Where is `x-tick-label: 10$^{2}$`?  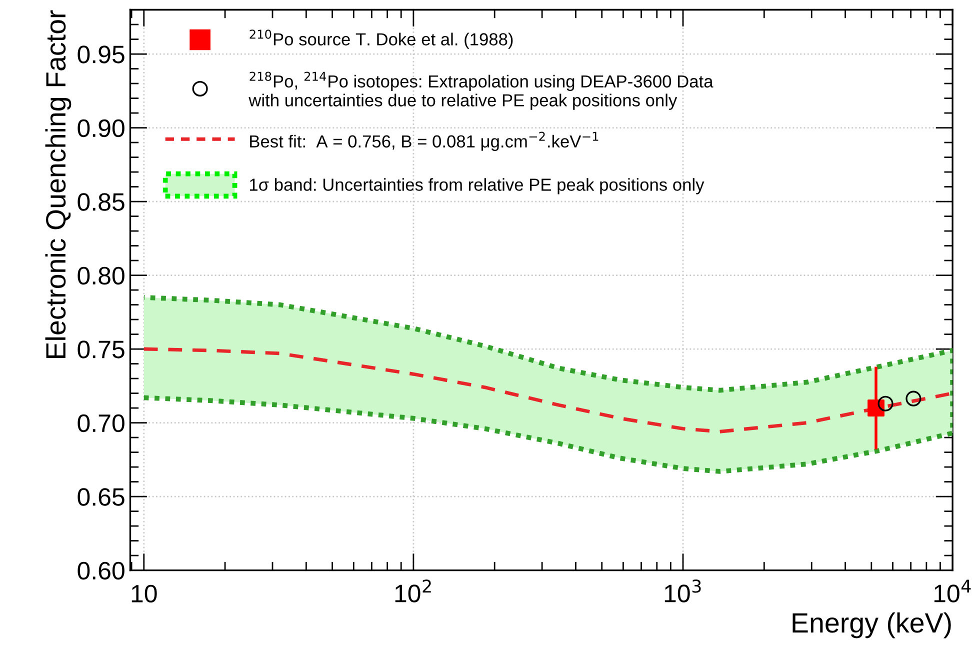 x-tick-label: 10$^{2}$ is located at coordinates (413, 591).